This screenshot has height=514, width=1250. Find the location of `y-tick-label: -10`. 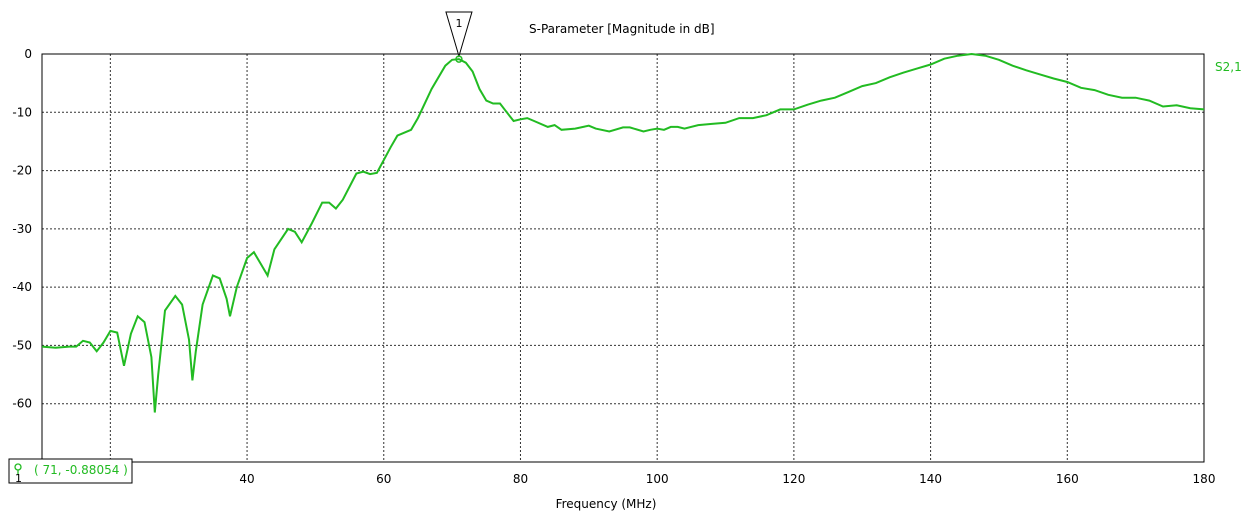

y-tick-label: -10 is located at coordinates (22, 112).